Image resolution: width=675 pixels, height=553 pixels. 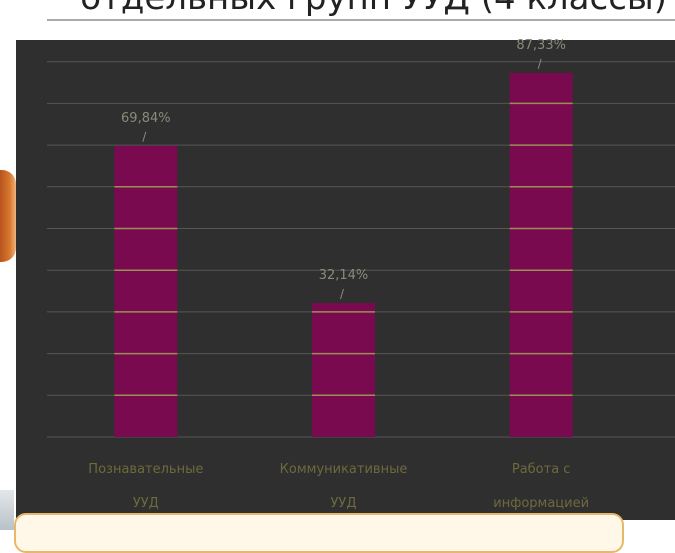 What do you see at coordinates (146, 118) in the screenshot?
I see `data-label: 69,84%` at bounding box center [146, 118].